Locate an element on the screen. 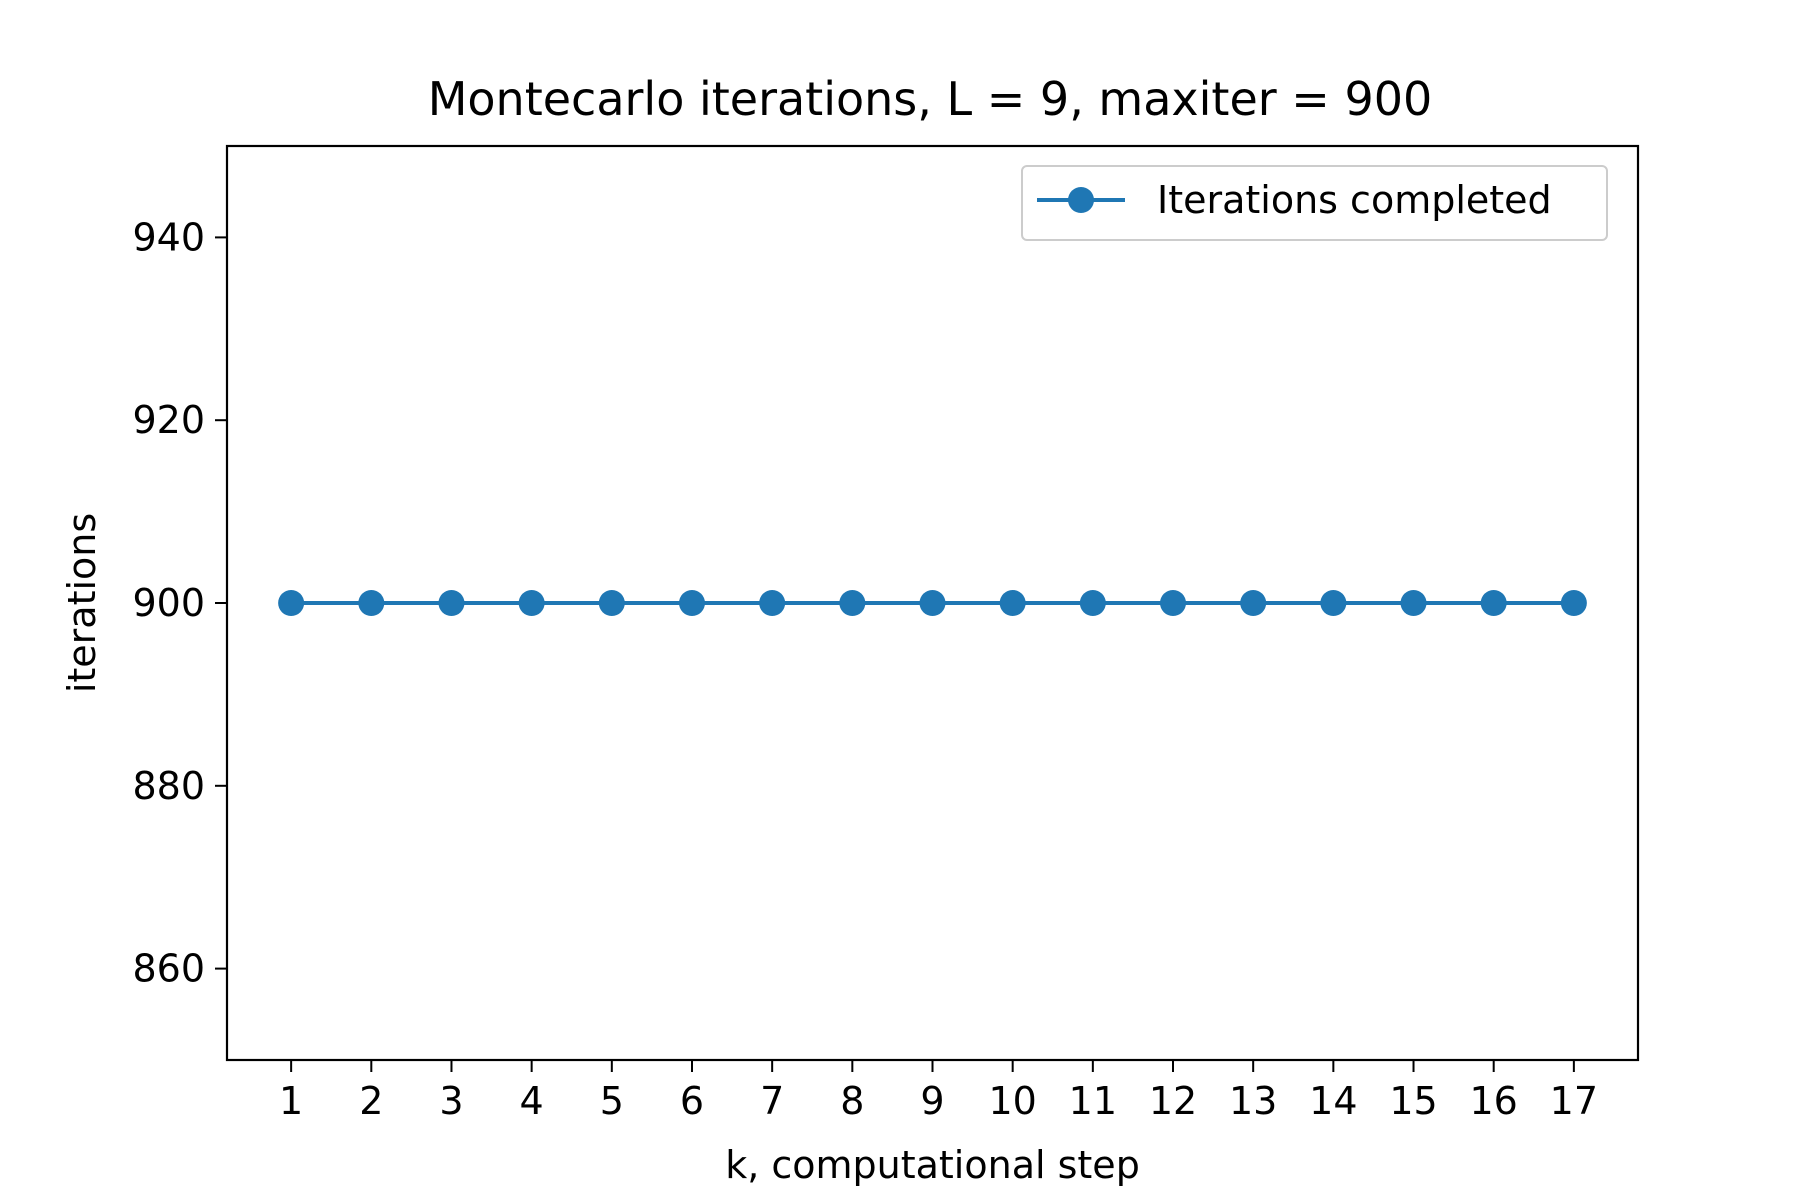 This screenshot has width=1800, height=1200. x-tick-label: 17 is located at coordinates (1574, 1101).